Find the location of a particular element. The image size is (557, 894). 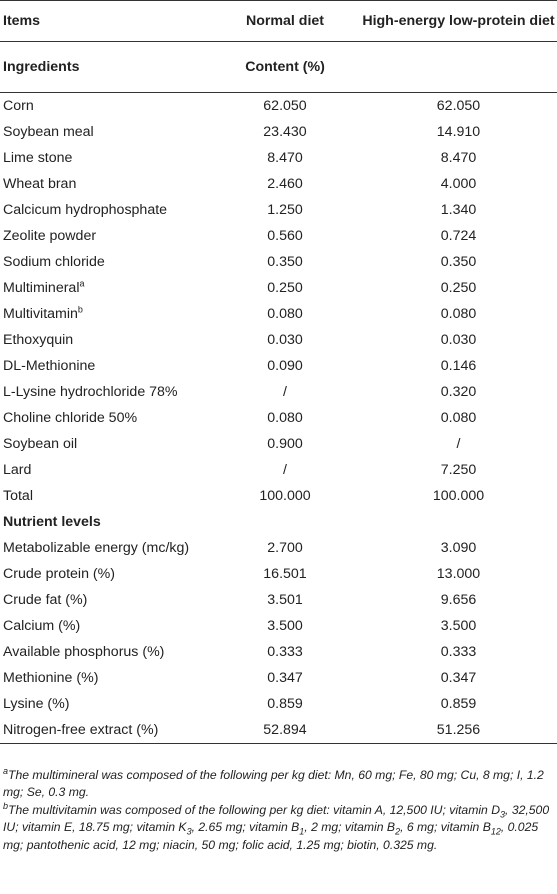

ingredient-name: Calcicum hydrophosphate is located at coordinates (105, 210).